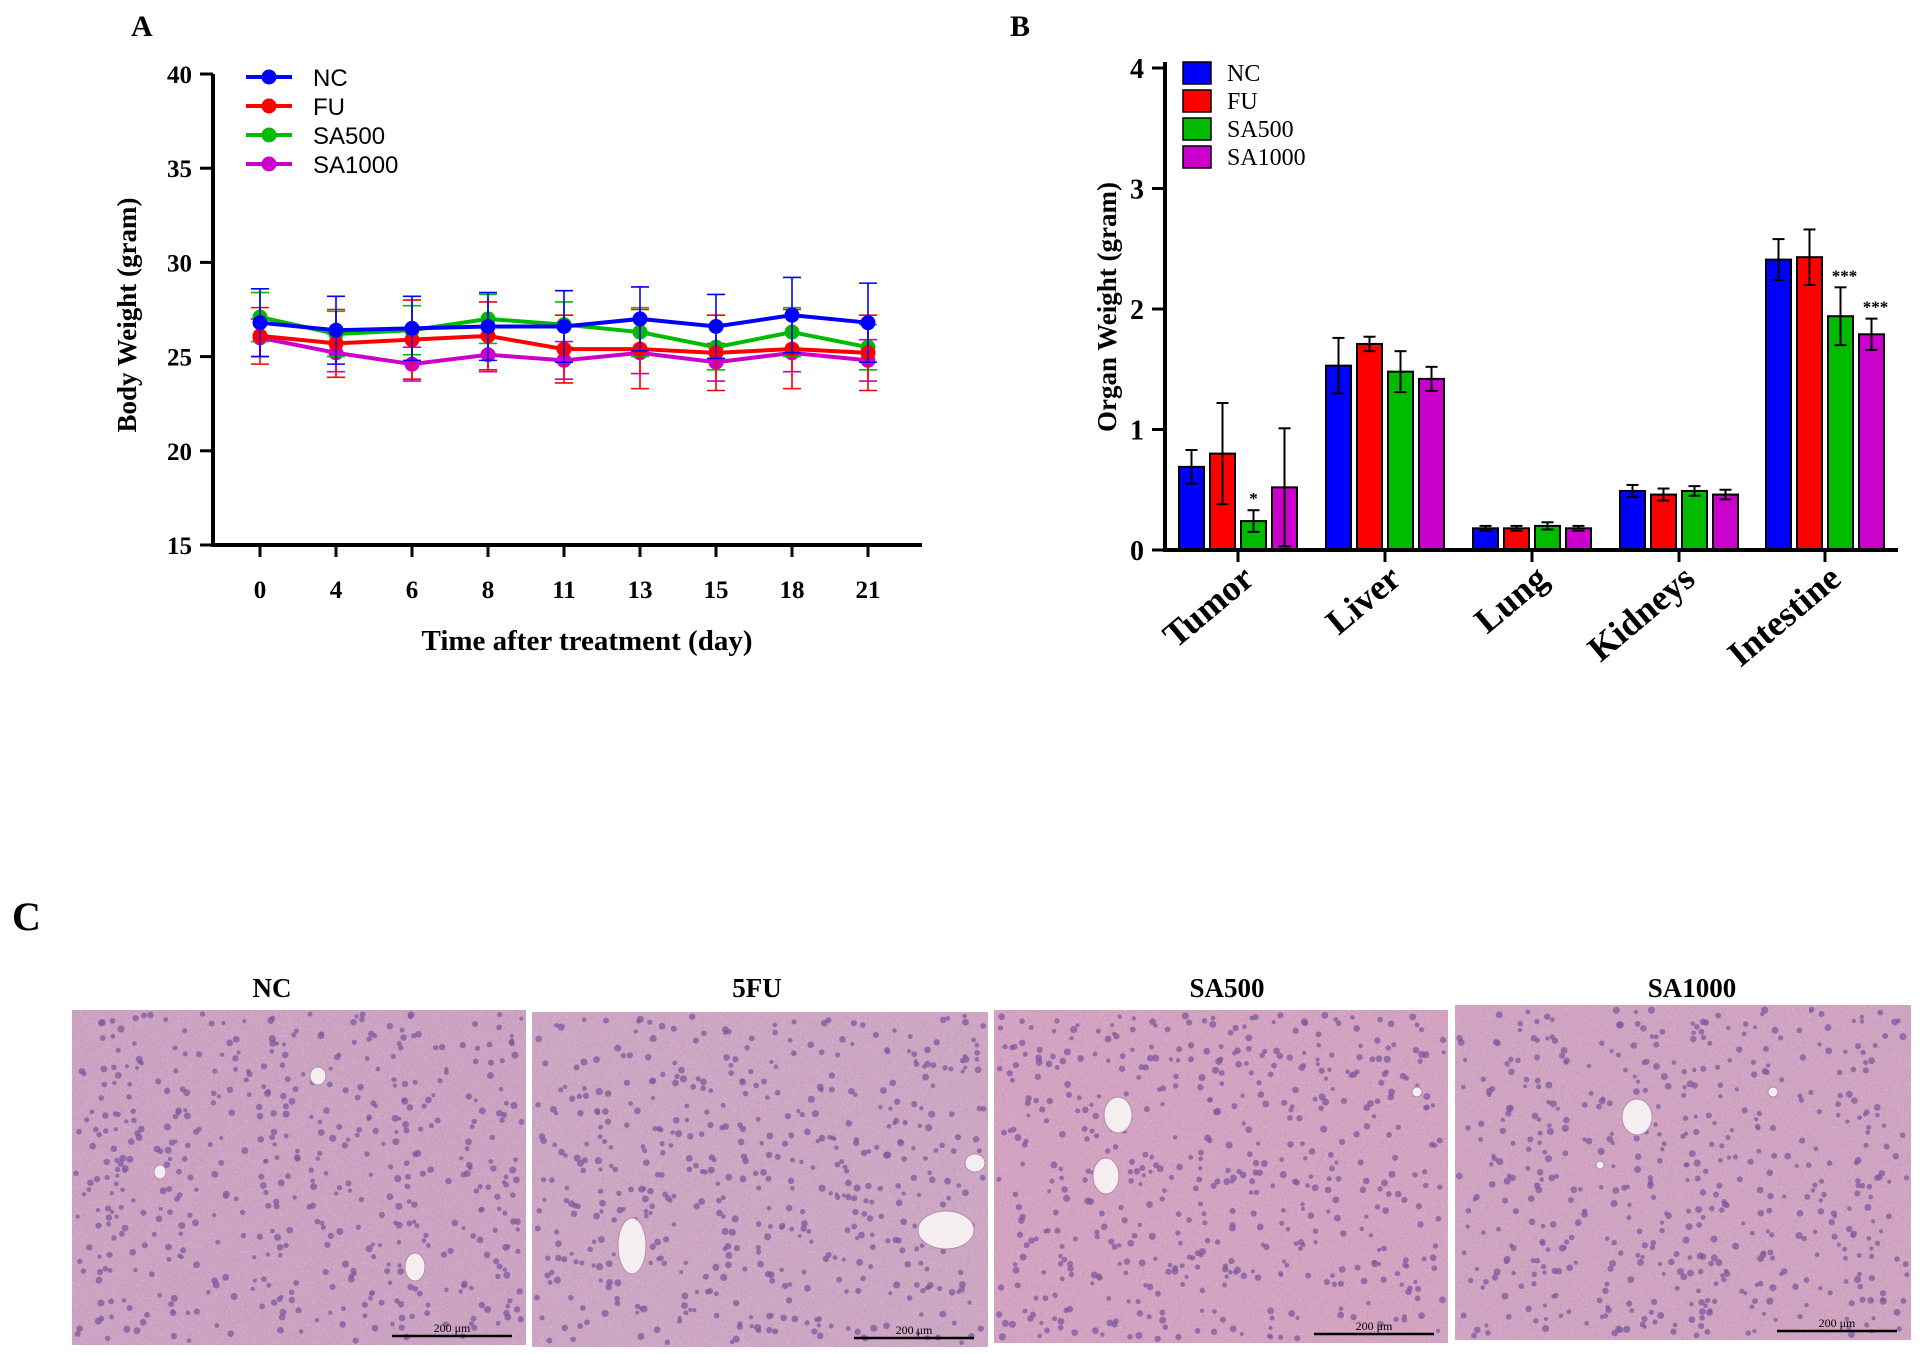 The height and width of the screenshot is (1354, 1920). Describe the element at coordinates (269, 106) in the screenshot. I see `legend-marker-fu` at that location.